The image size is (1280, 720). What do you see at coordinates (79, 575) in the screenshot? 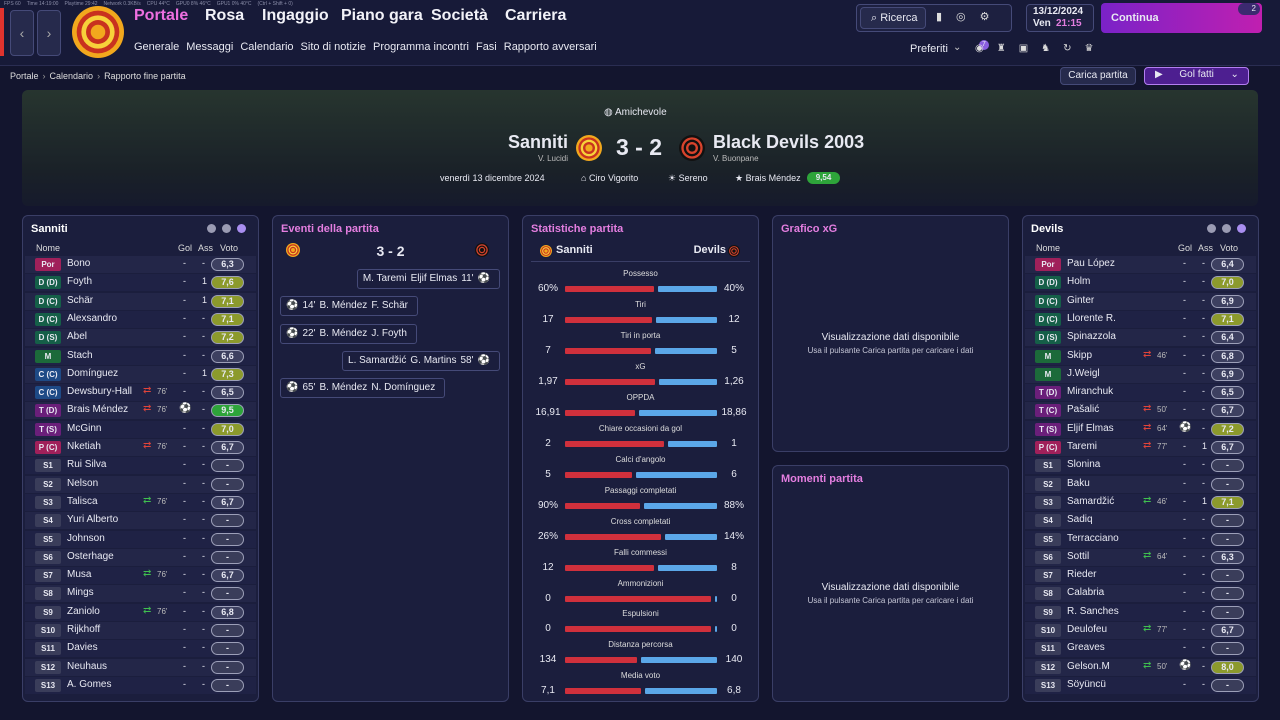
I see `player-name: Musa` at bounding box center [79, 575].